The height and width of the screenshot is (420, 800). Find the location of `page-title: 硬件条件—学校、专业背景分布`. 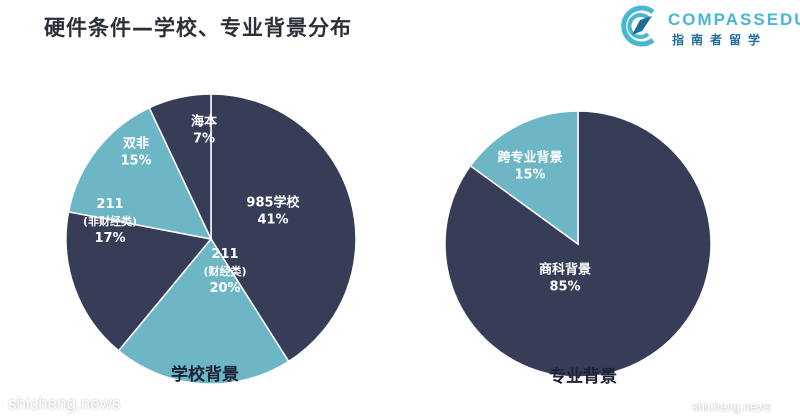

page-title: 硬件条件—学校、专业背景分布 is located at coordinates (198, 28).